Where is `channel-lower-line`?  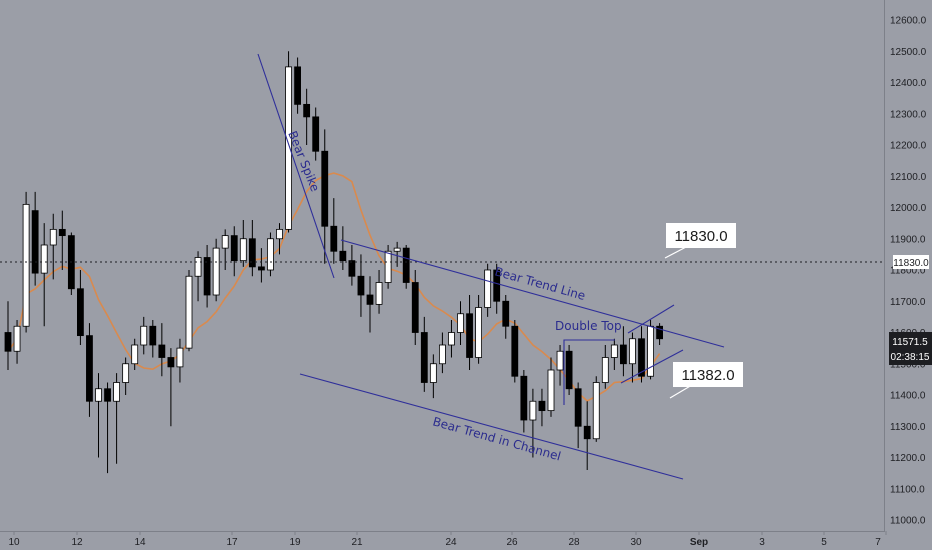
channel-lower-line is located at coordinates (491, 426).